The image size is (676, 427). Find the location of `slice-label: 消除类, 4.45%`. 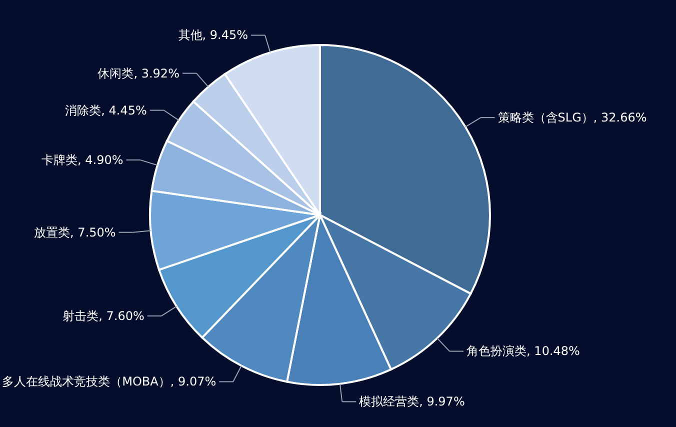

slice-label: 消除类, 4.45% is located at coordinates (106, 110).